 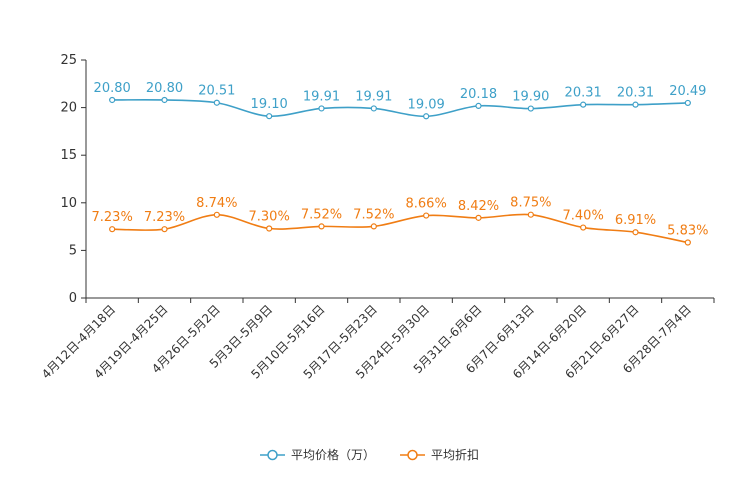 I want to click on data-label: 19.90, so click(x=530, y=97).